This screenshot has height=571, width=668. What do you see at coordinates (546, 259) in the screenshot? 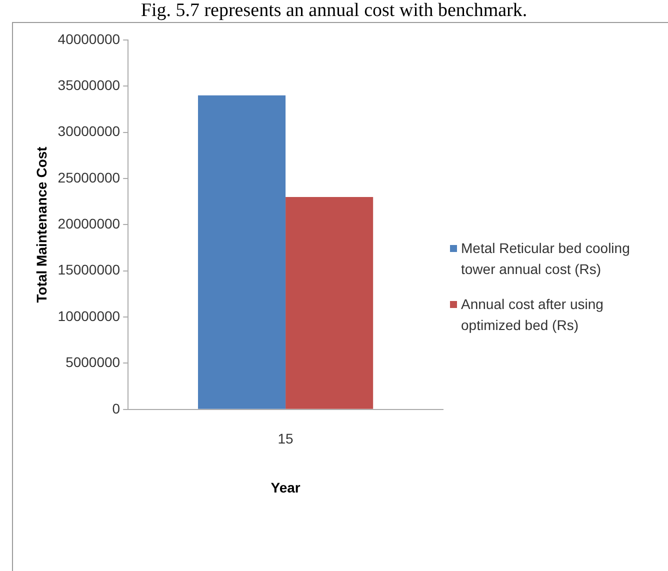
I see `legend-label: Metal Reticular bed cooling tower annual cost (Rs)` at bounding box center [546, 259].